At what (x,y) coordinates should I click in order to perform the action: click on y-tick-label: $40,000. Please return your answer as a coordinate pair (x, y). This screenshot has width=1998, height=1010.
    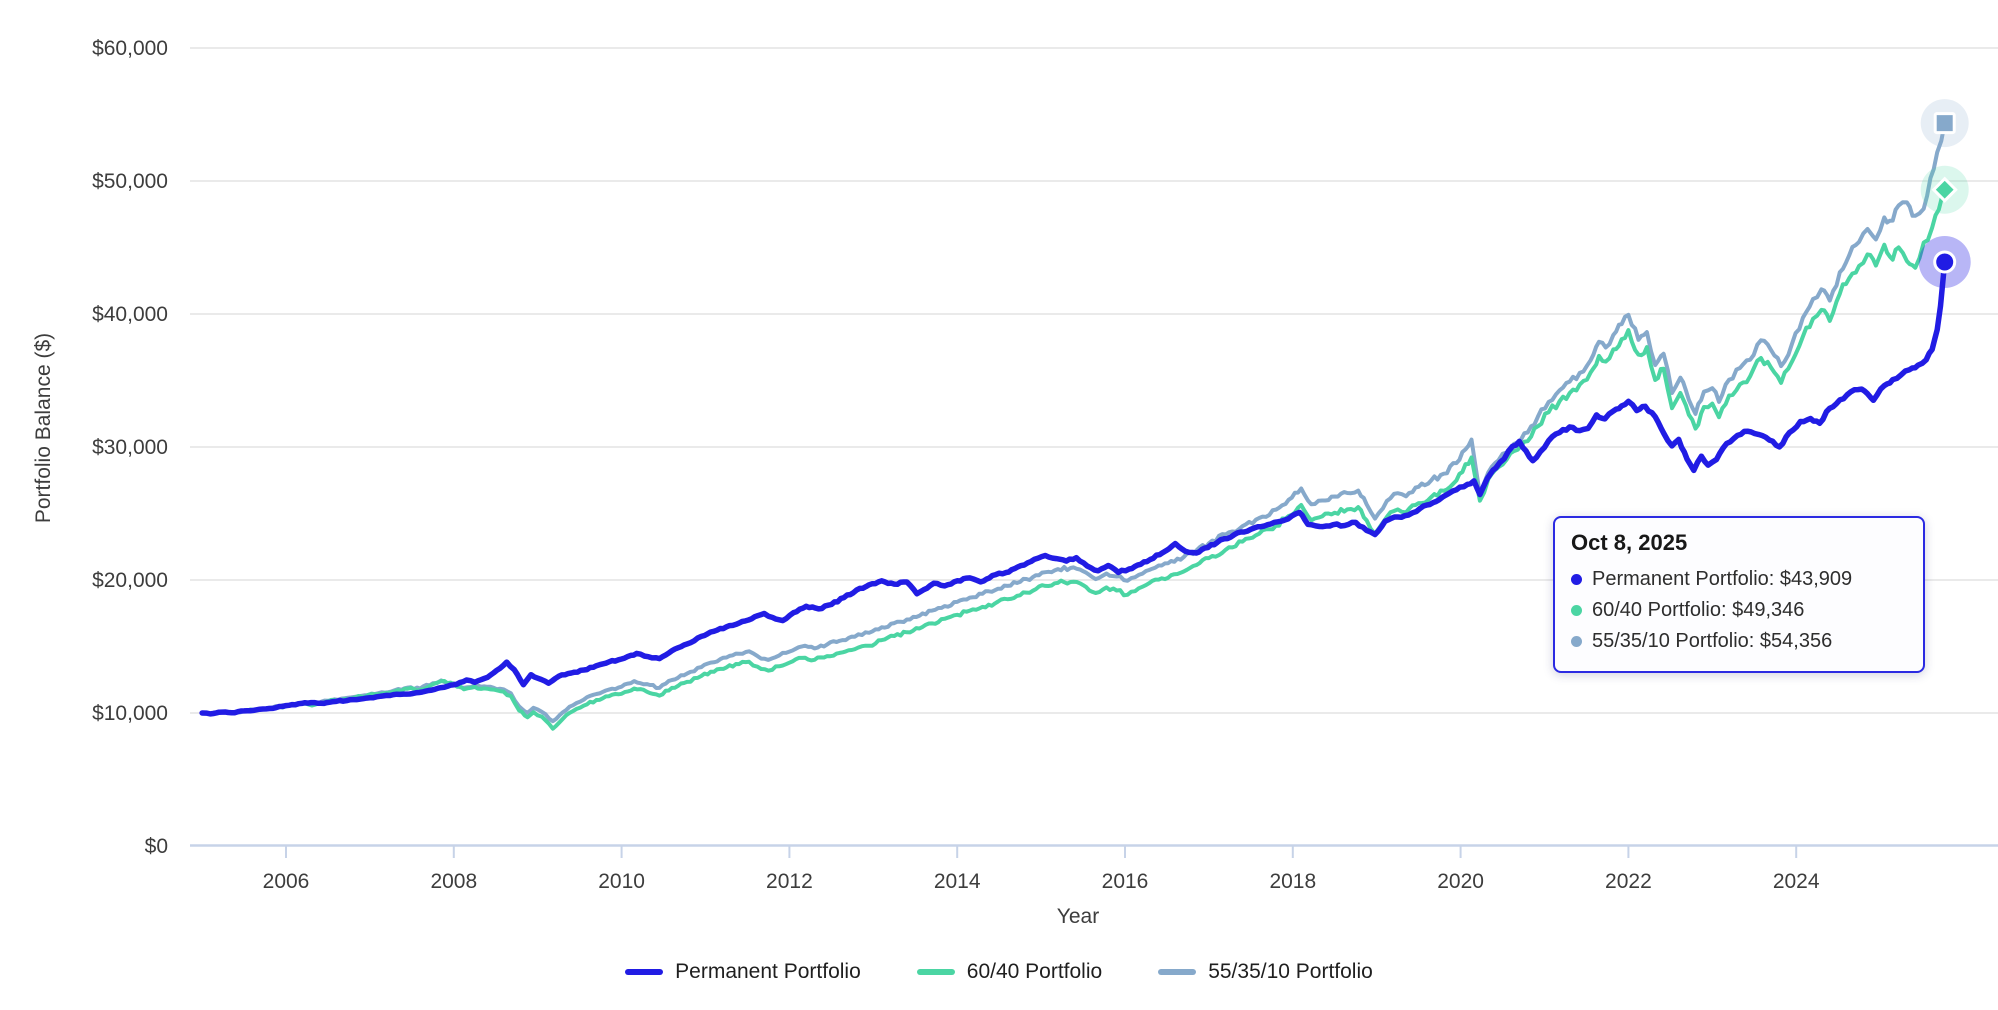
    Looking at the image, I should click on (130, 314).